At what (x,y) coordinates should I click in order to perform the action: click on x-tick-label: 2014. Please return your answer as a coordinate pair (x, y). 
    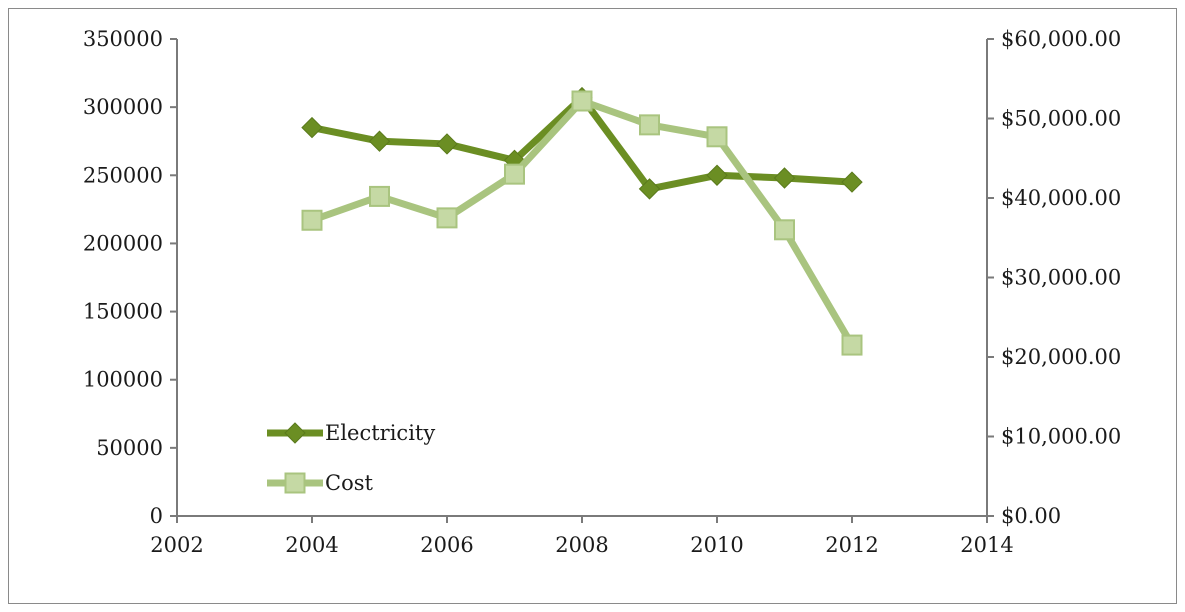
    Looking at the image, I should click on (986, 545).